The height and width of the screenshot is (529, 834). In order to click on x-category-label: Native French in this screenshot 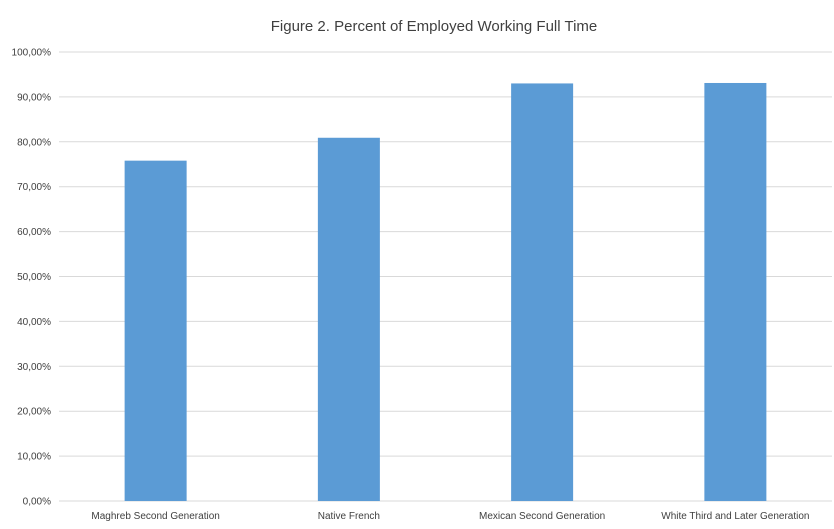, I will do `click(349, 516)`.